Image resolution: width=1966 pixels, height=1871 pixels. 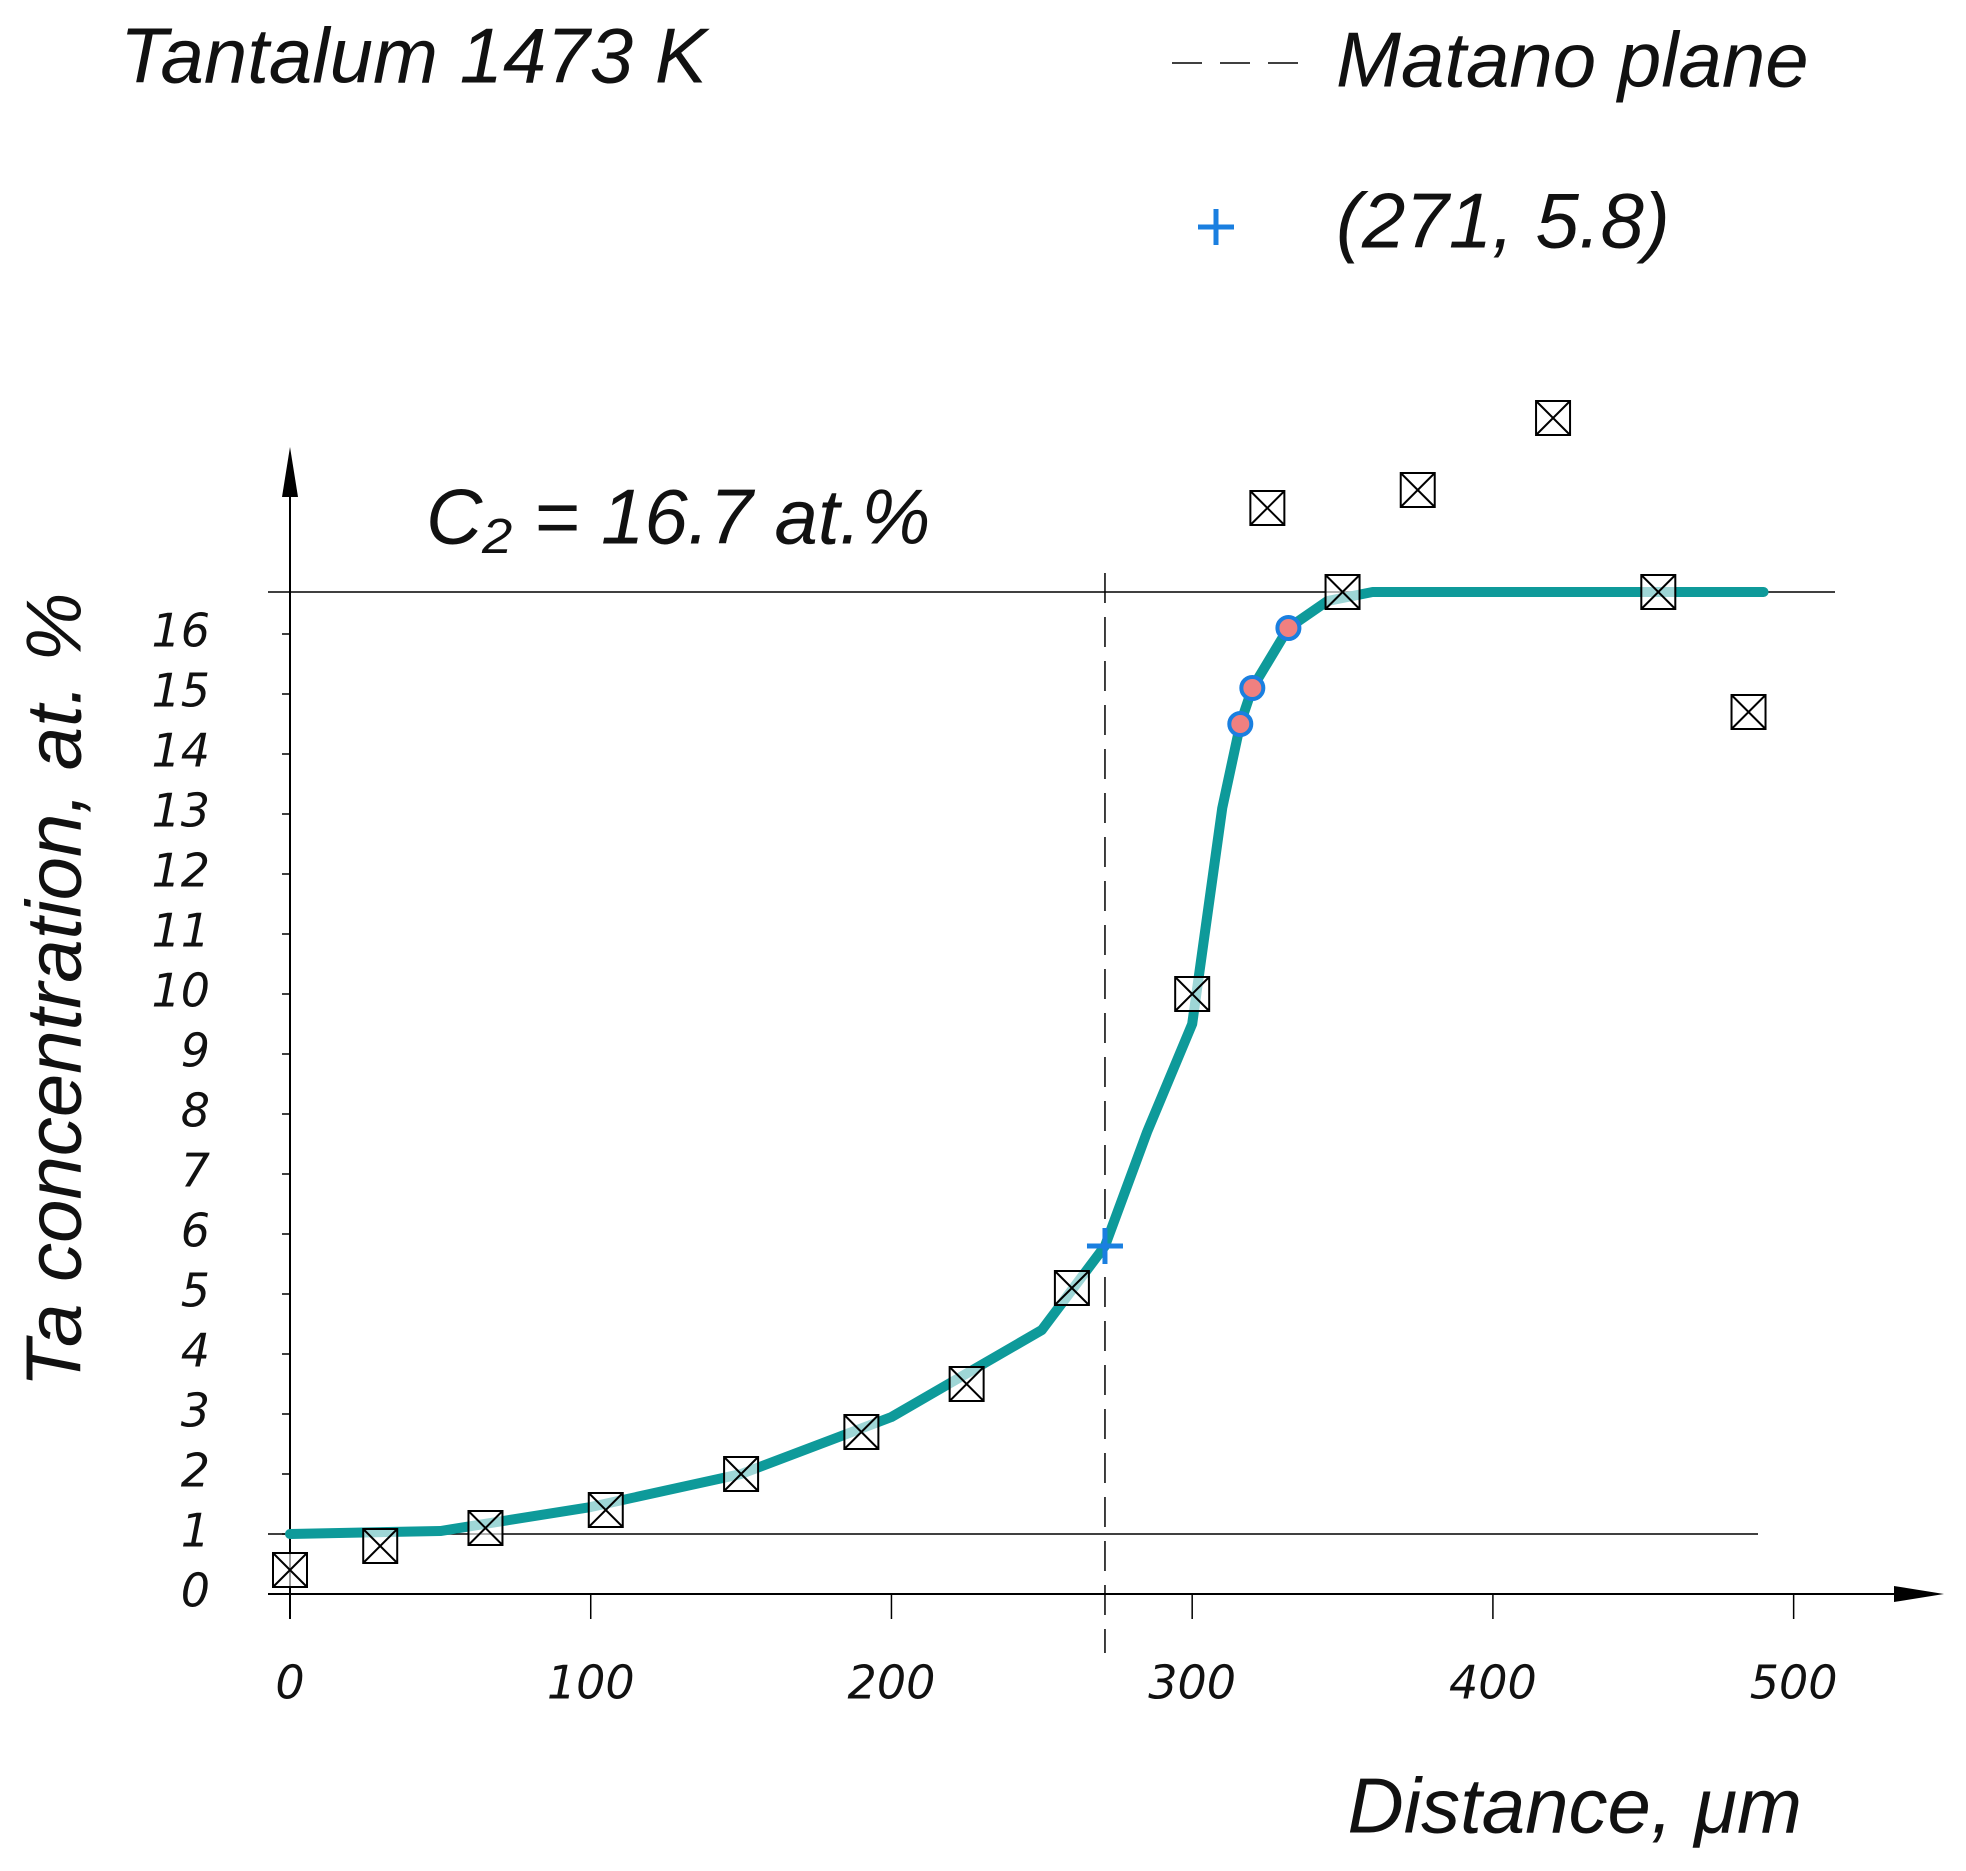 I want to click on y-tick-label: 9, so click(x=195, y=1051).